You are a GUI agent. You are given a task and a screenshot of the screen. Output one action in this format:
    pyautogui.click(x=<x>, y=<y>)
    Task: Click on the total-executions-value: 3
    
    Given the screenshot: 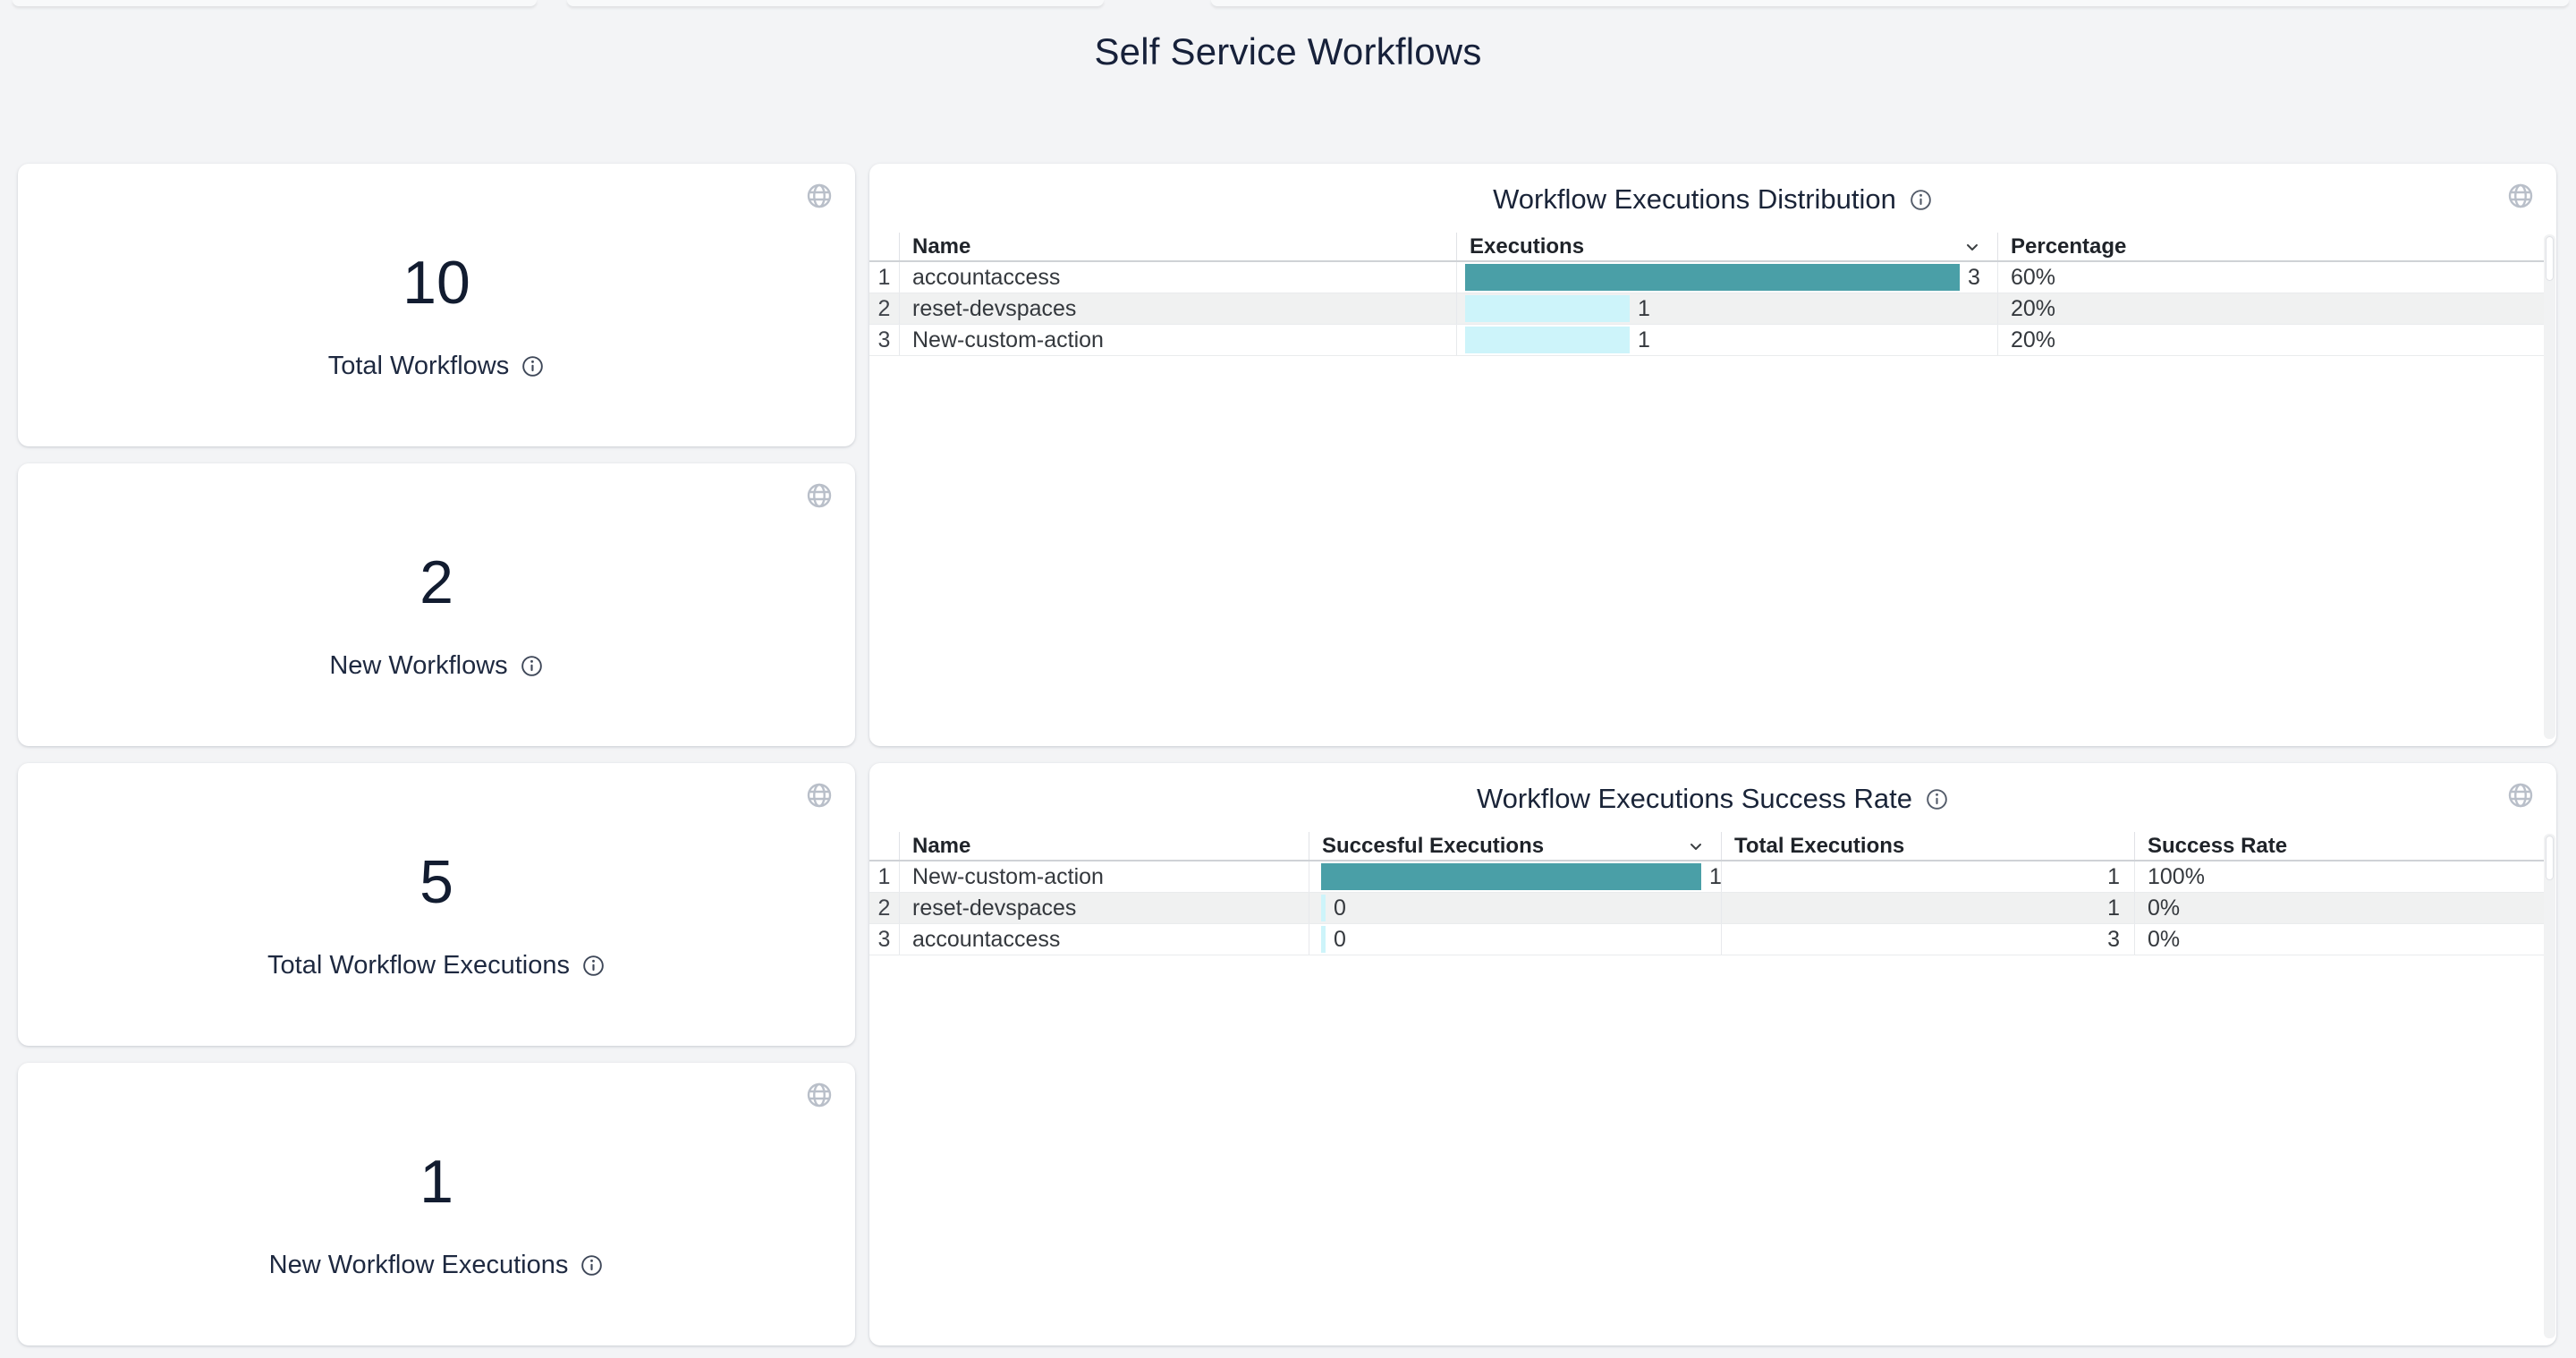 What is the action you would take?
    pyautogui.click(x=1927, y=939)
    